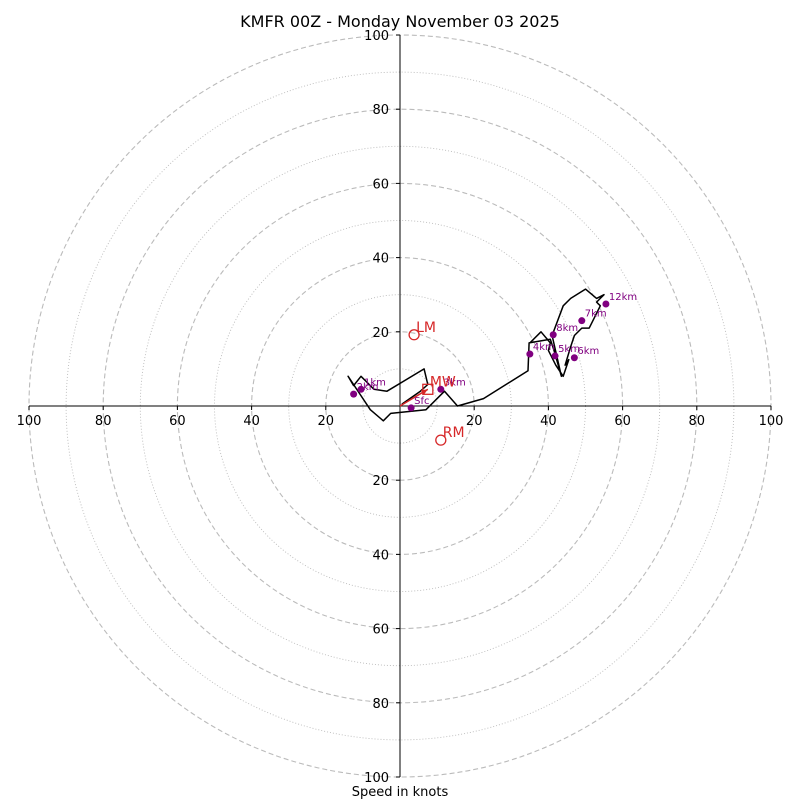 Image resolution: width=800 pixels, height=800 pixels. I want to click on height-label-sfc: Sfc, so click(421, 401).